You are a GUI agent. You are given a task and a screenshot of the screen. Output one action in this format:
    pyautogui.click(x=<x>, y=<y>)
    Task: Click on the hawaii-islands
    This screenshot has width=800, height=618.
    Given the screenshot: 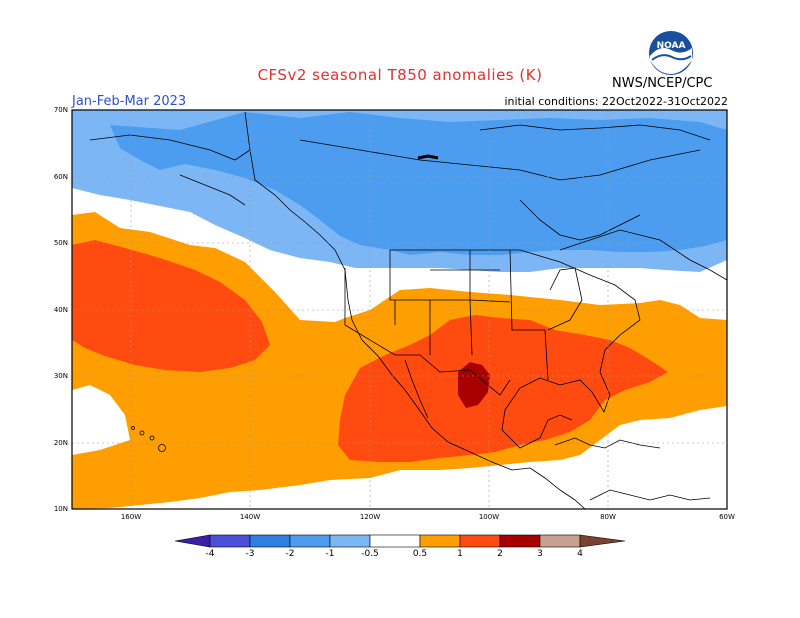 What is the action you would take?
    pyautogui.click(x=148, y=439)
    